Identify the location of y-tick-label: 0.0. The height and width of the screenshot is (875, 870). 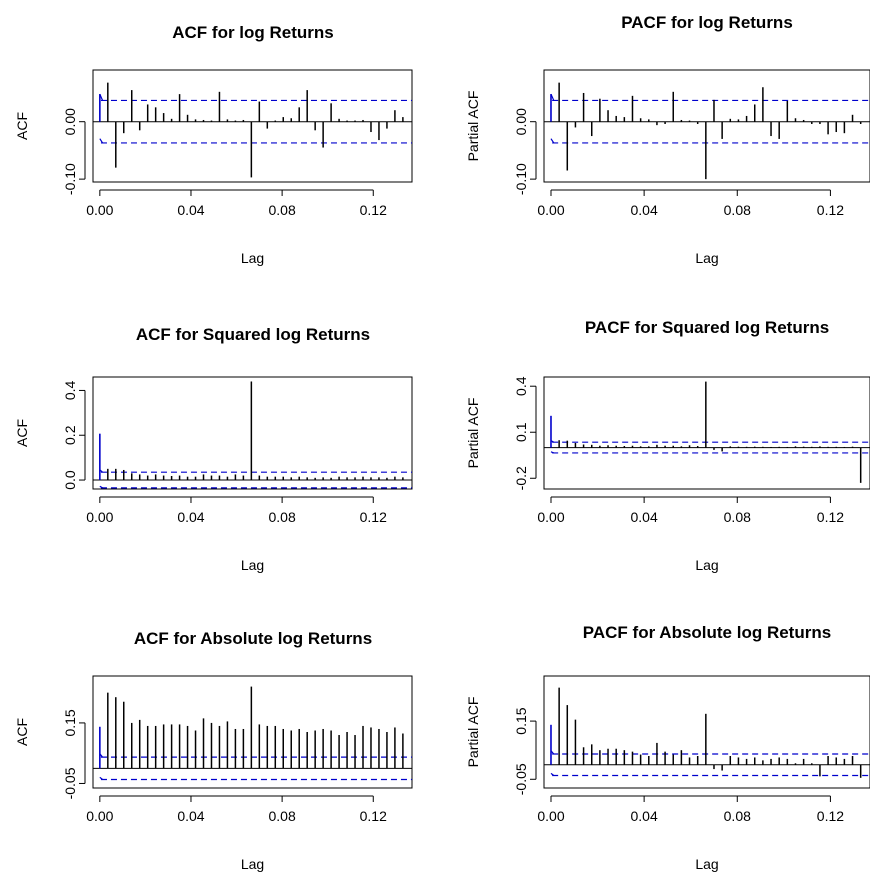
(70, 480).